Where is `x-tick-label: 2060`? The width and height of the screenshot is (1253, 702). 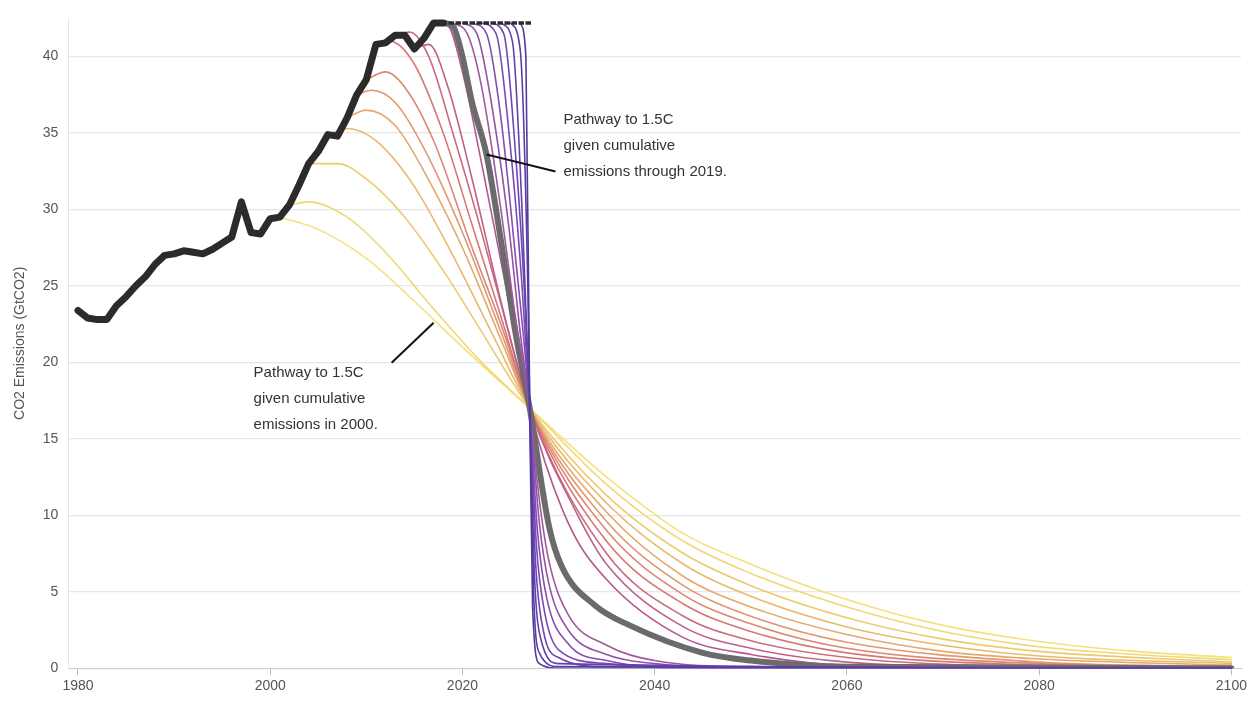 x-tick-label: 2060 is located at coordinates (847, 685).